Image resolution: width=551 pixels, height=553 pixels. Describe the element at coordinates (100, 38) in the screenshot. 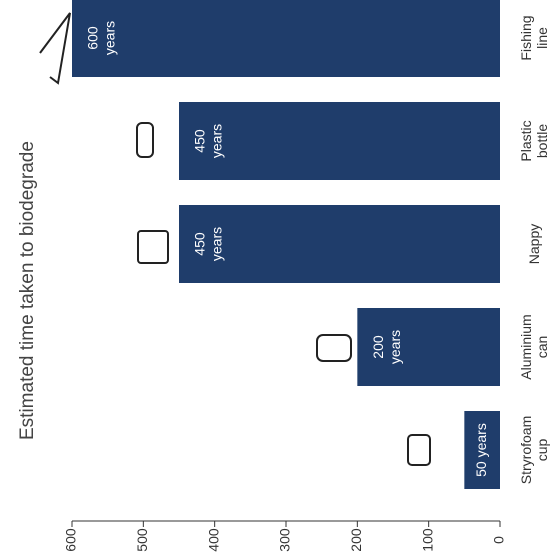

I see `value-label: 600years` at that location.